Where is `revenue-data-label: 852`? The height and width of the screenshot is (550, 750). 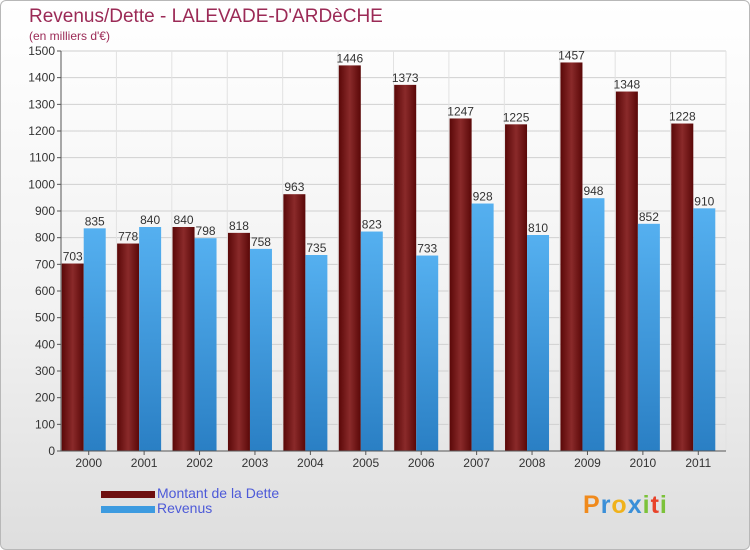
revenue-data-label: 852 is located at coordinates (649, 217).